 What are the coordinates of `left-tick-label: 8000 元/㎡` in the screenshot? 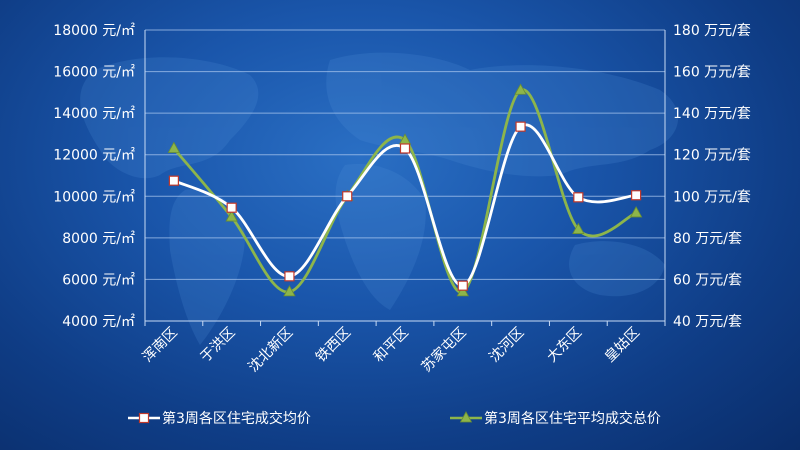 It's located at (98, 239).